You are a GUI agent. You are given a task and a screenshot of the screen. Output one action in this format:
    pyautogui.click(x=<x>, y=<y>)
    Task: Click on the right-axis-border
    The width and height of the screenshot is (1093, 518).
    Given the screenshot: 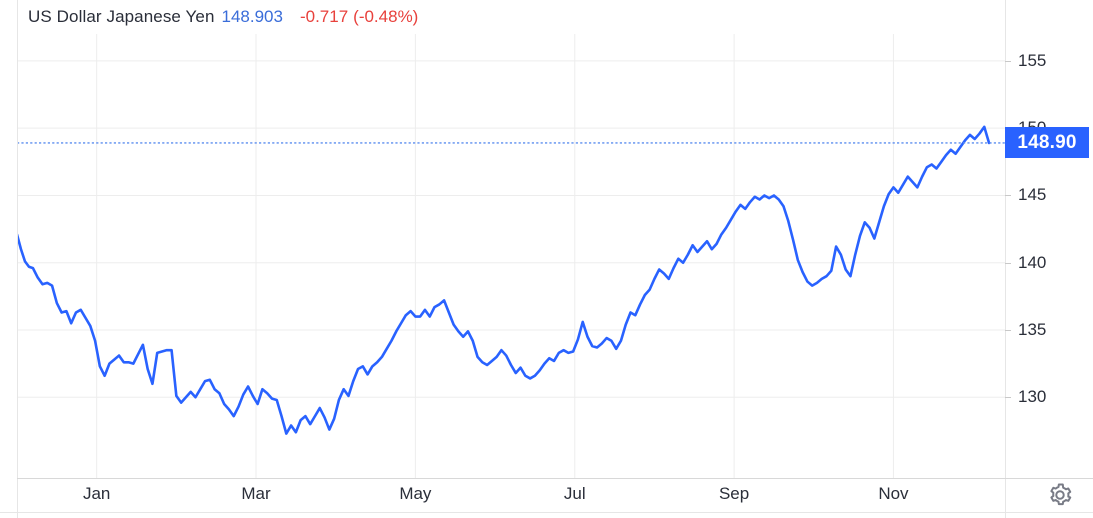 What is the action you would take?
    pyautogui.click(x=1005, y=259)
    